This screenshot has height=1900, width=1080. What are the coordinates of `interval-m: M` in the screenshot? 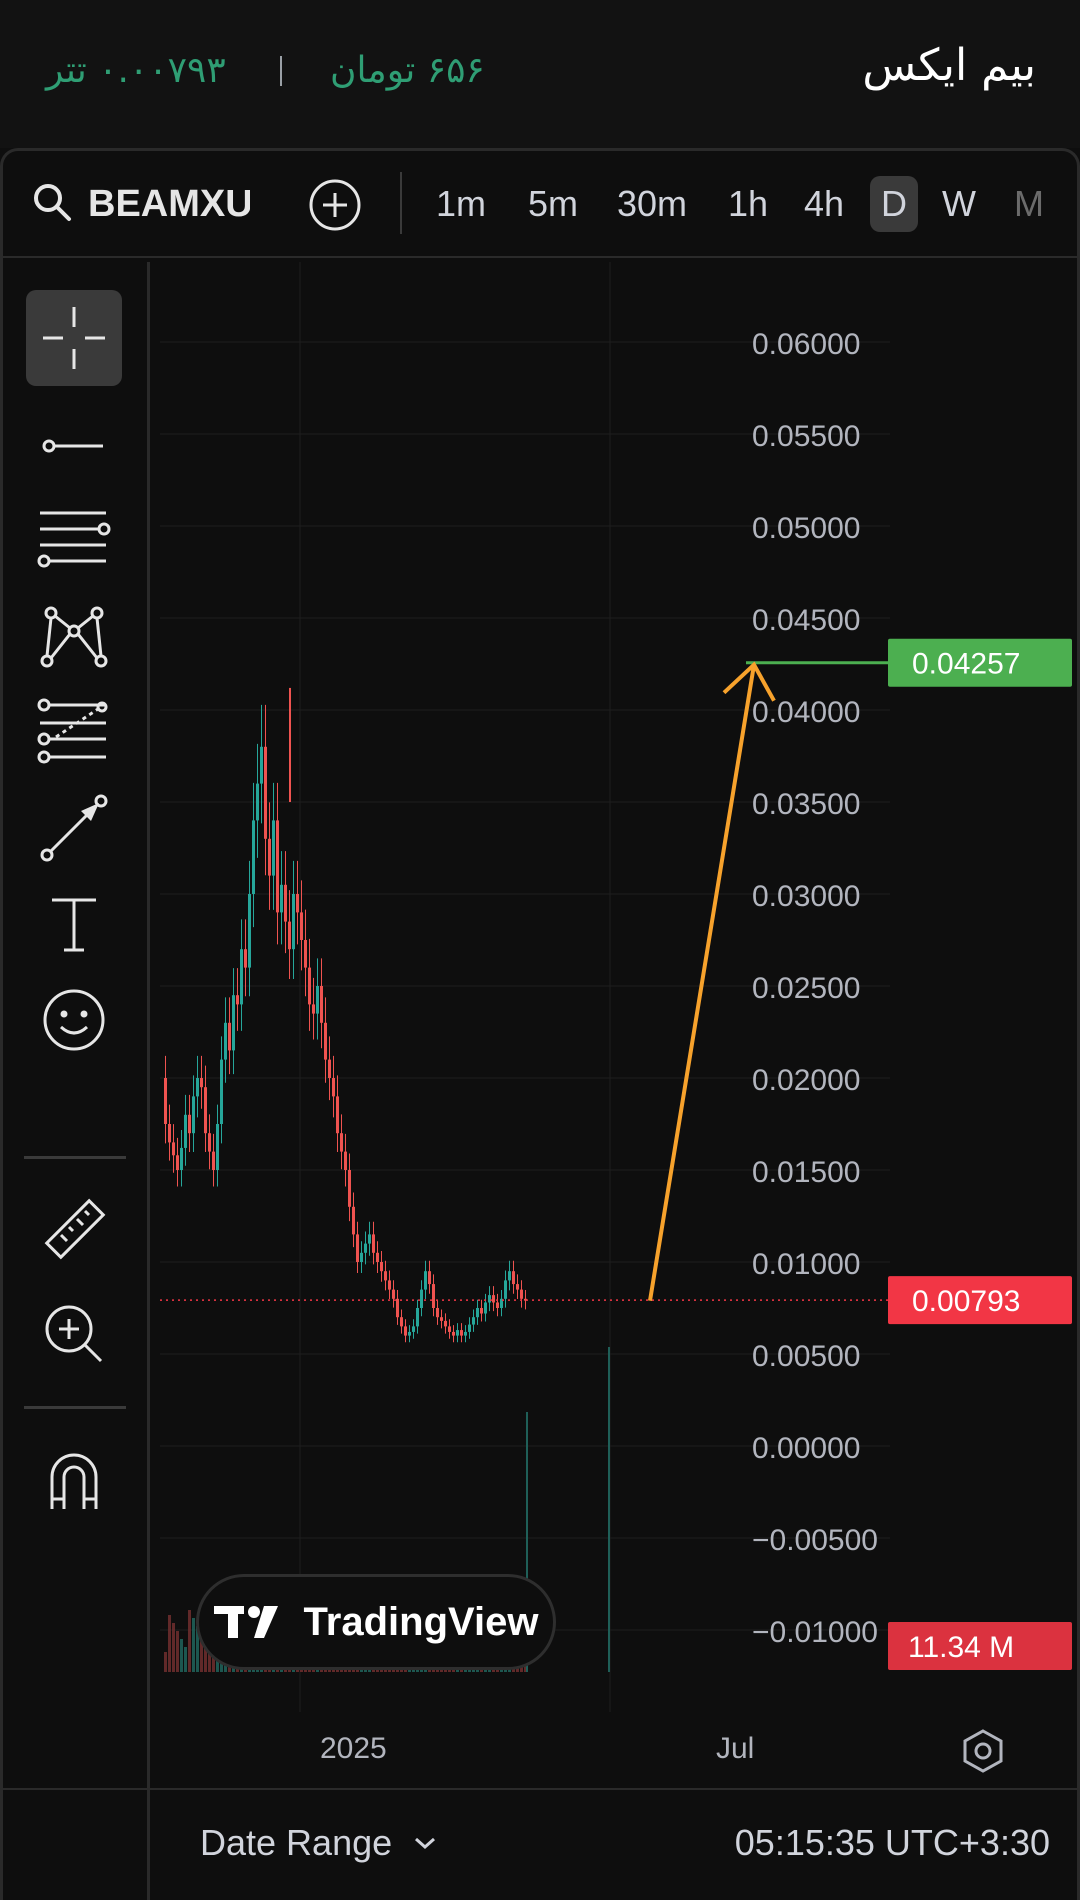 It's located at (1029, 203).